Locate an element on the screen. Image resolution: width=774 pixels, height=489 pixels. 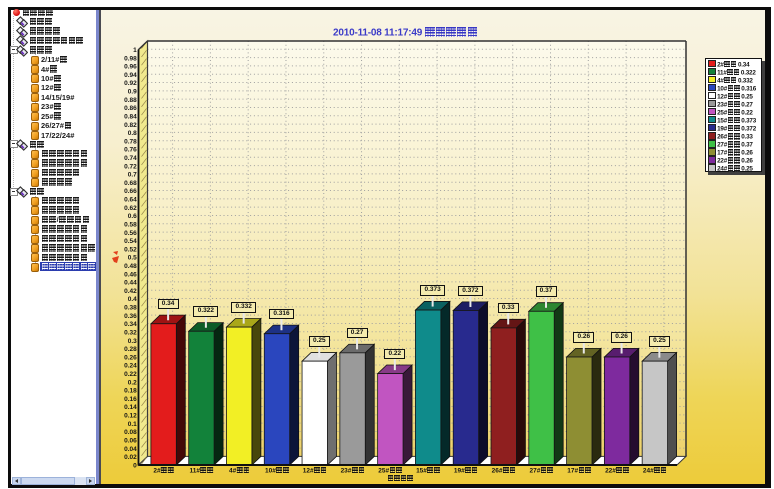
svg-text: 0.64 is located at coordinates (130, 200).